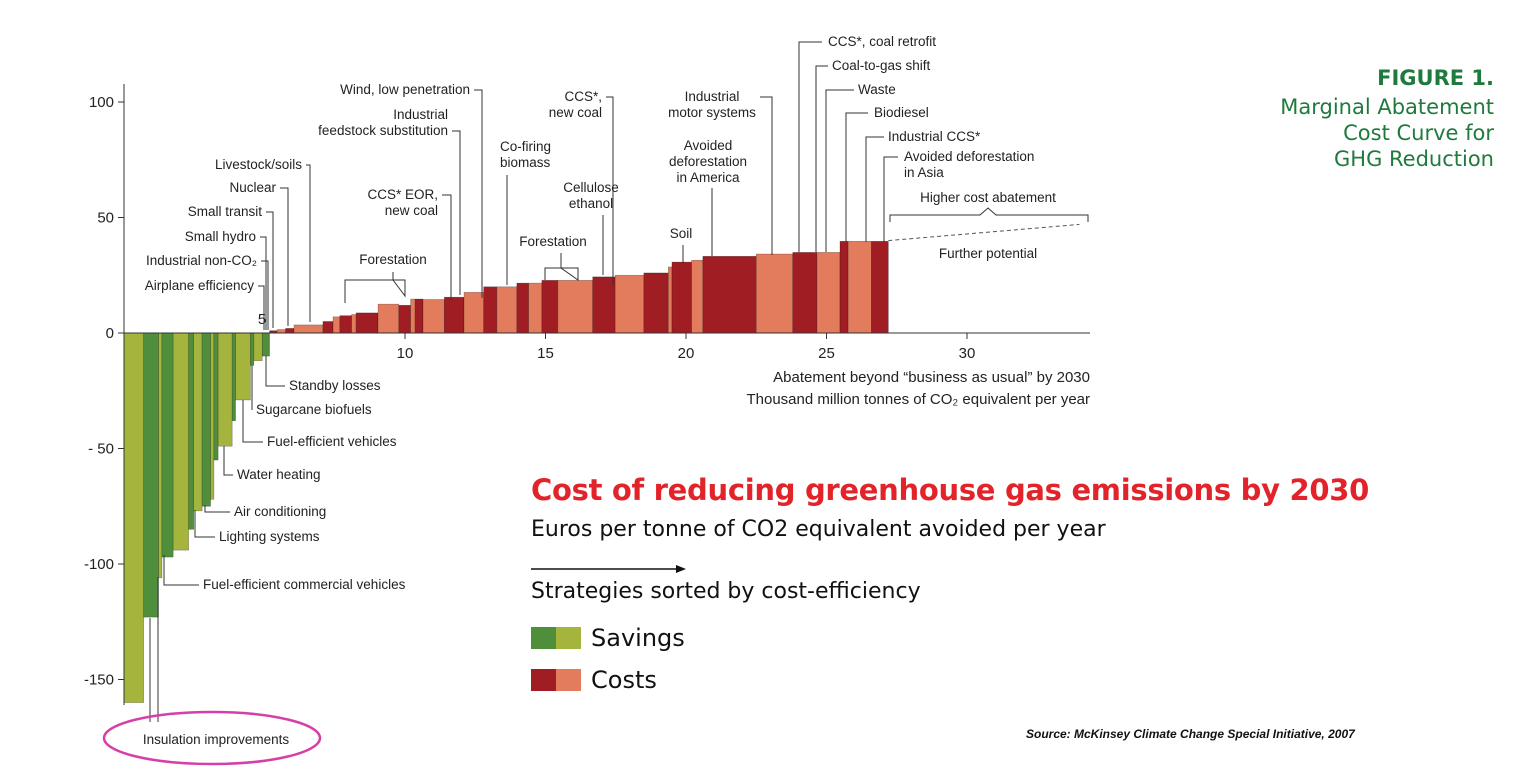  I want to click on annotation: Forestation, so click(385, 277).